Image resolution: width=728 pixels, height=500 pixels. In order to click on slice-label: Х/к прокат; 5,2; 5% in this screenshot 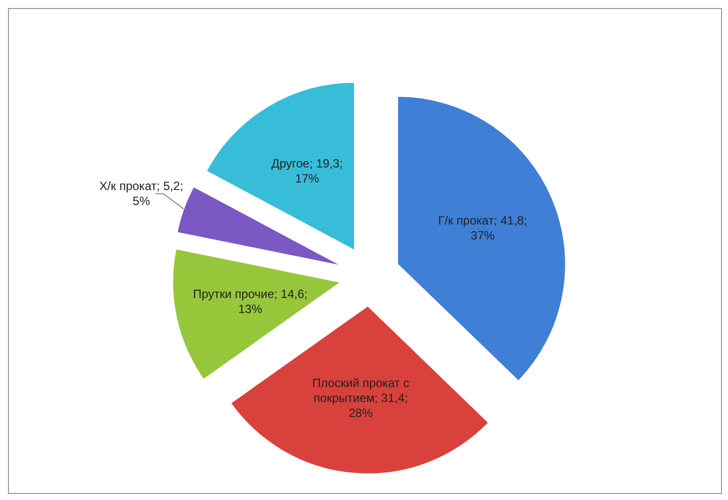, I will do `click(141, 193)`.